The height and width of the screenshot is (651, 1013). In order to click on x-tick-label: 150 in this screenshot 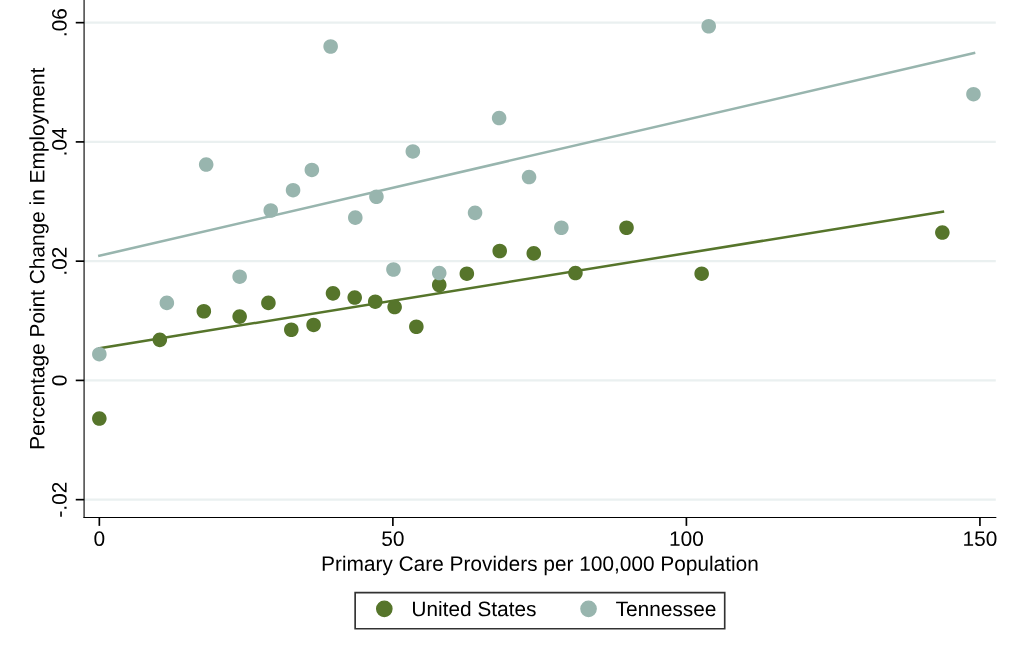, I will do `click(980, 539)`.